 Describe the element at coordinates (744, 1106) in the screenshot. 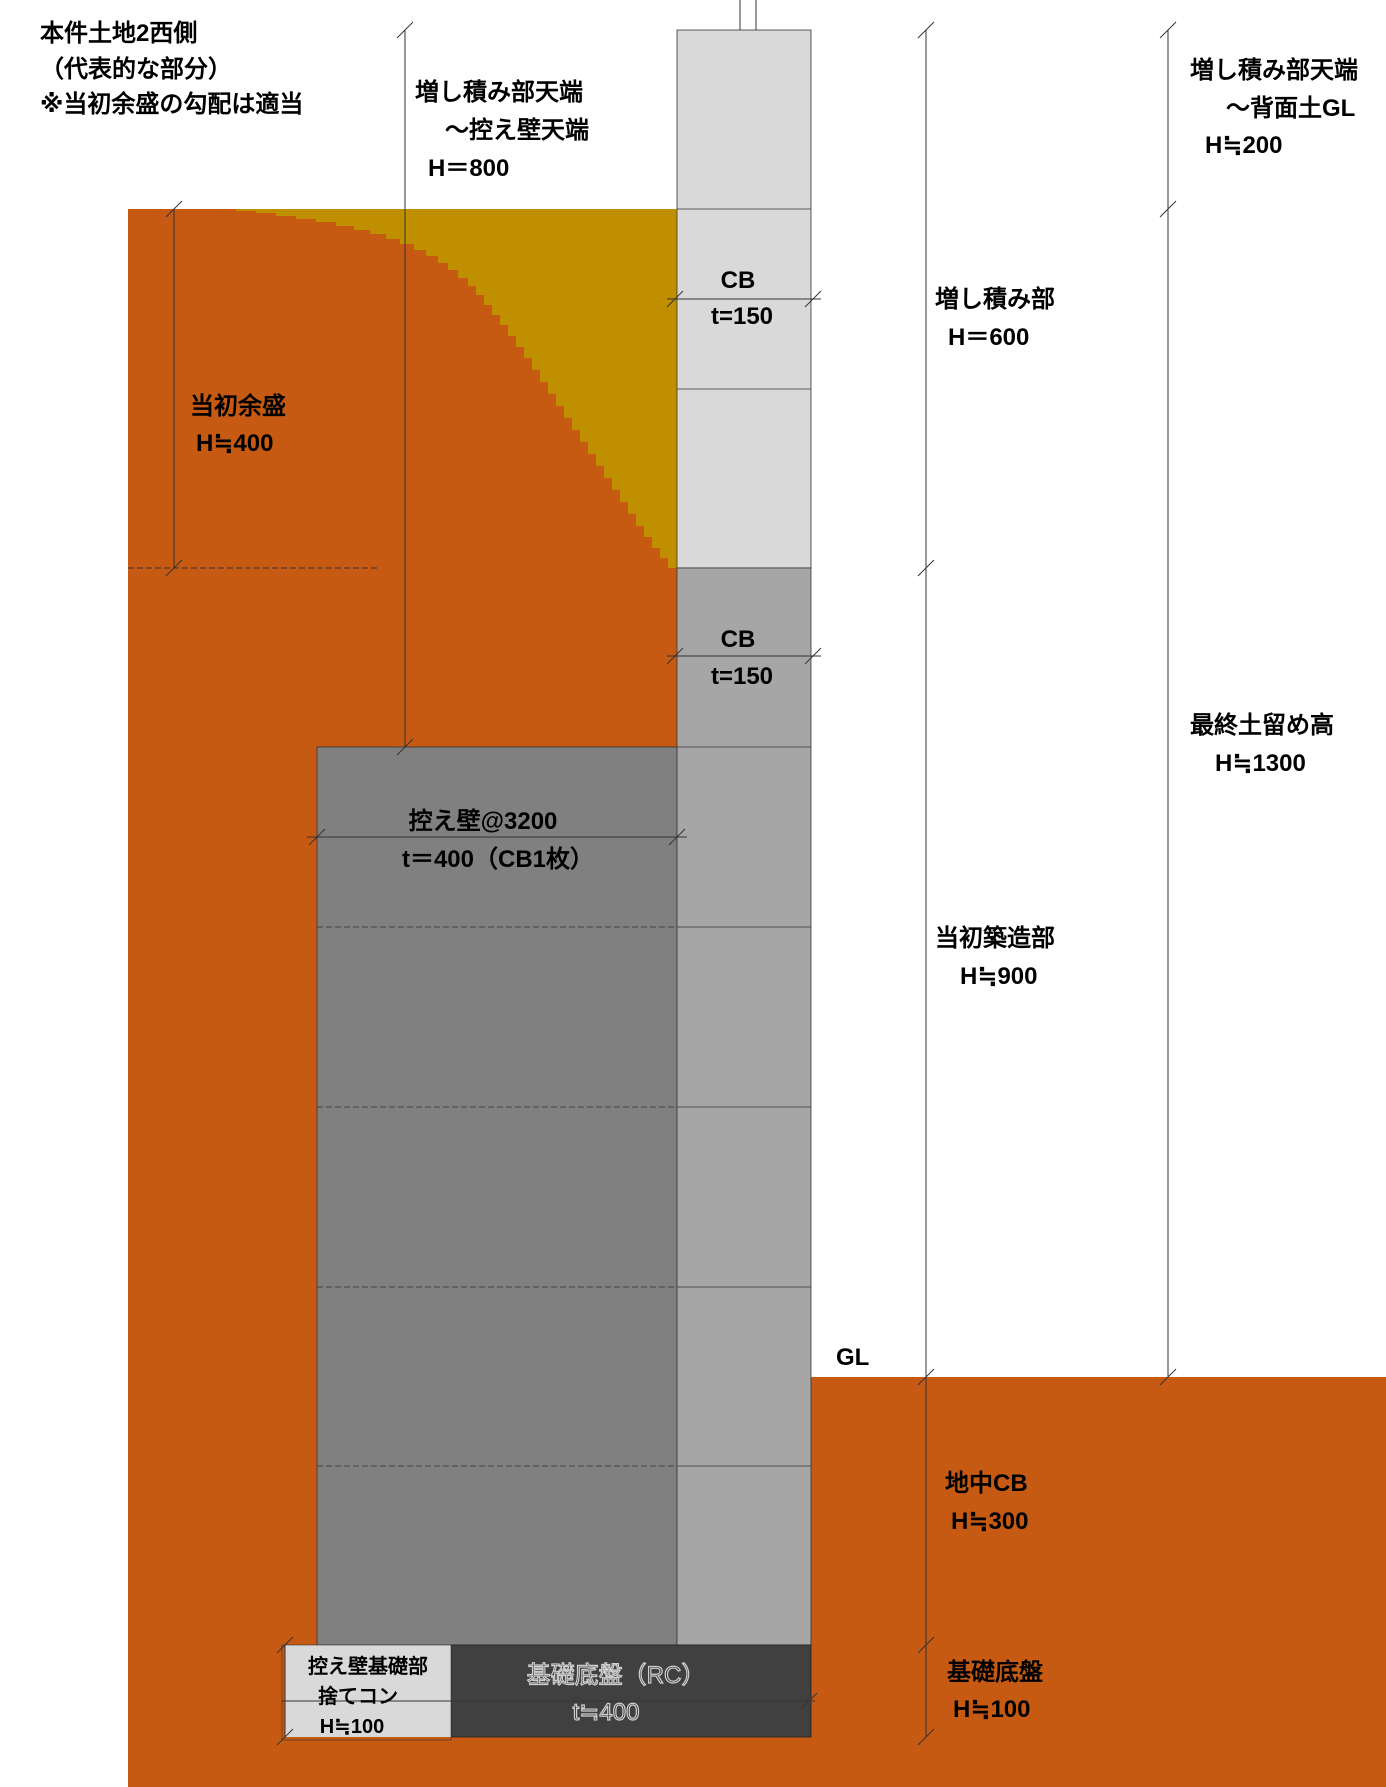

I see `cb-wall-original-part` at that location.